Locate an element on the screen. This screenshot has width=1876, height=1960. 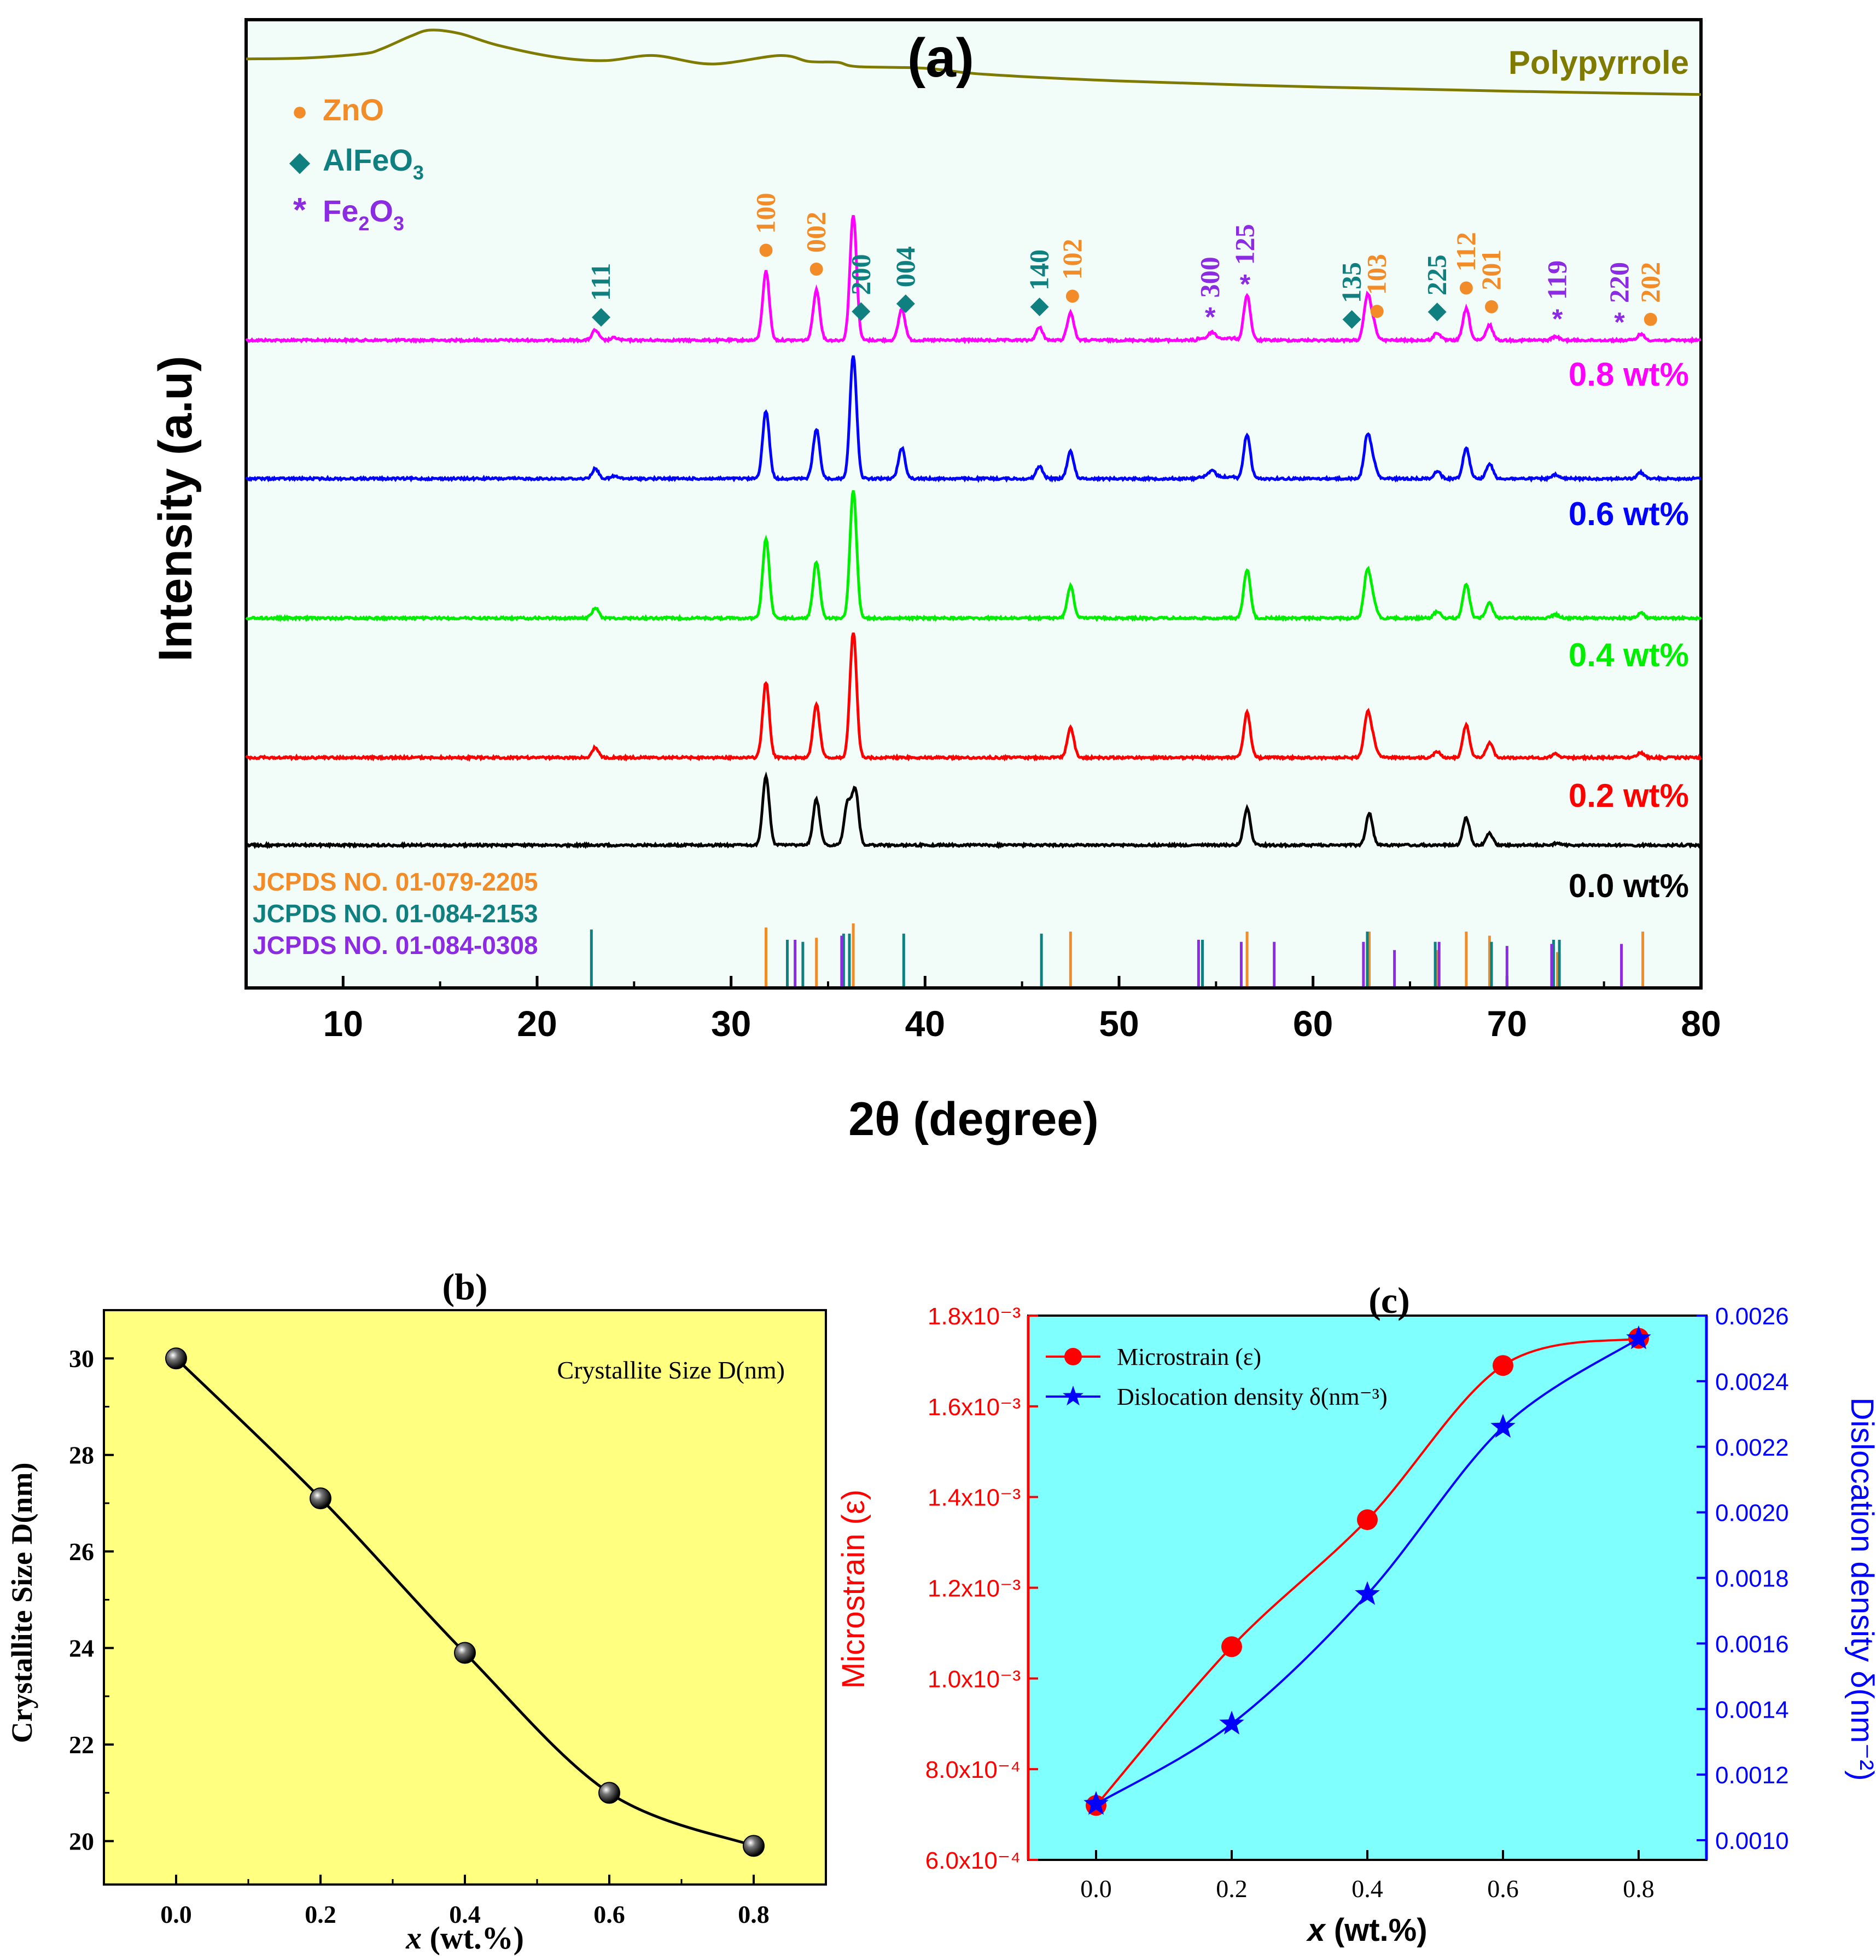
legend-subscript: 2 is located at coordinates (363, 223).